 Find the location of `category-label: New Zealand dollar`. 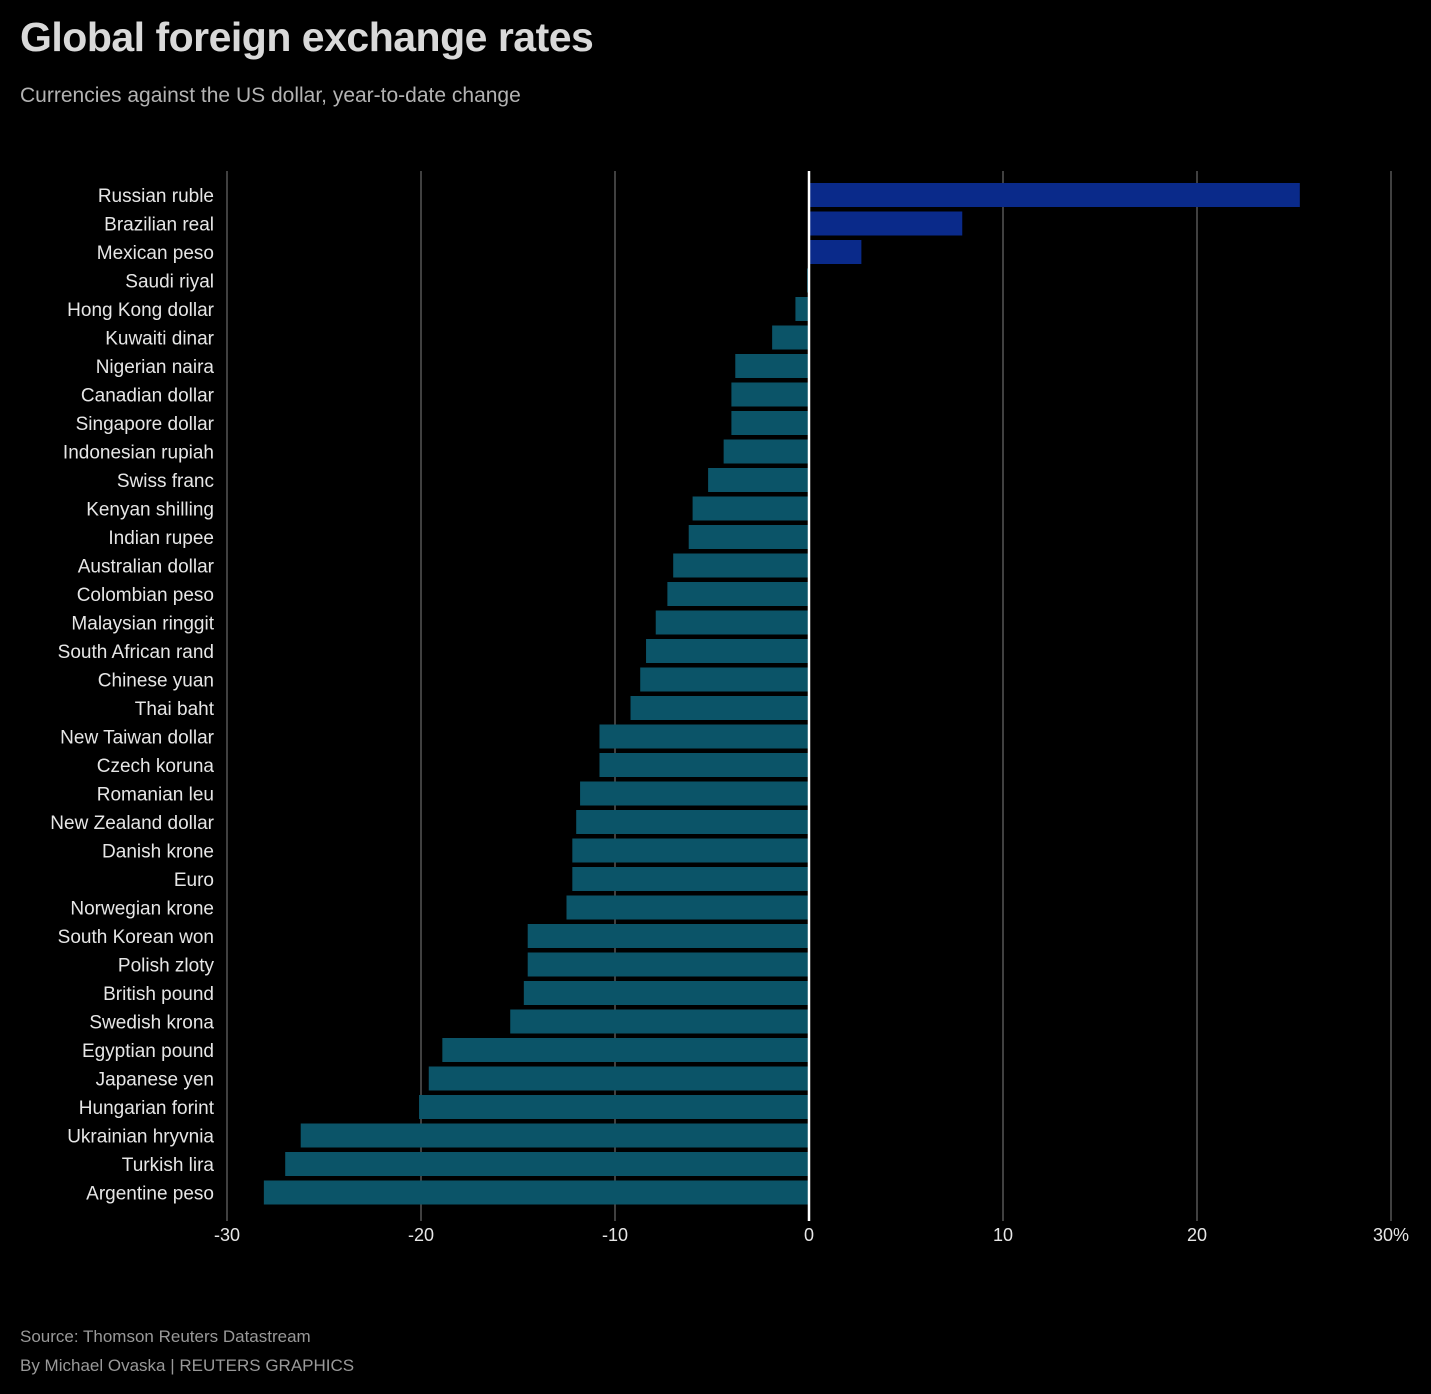

category-label: New Zealand dollar is located at coordinates (132, 823).